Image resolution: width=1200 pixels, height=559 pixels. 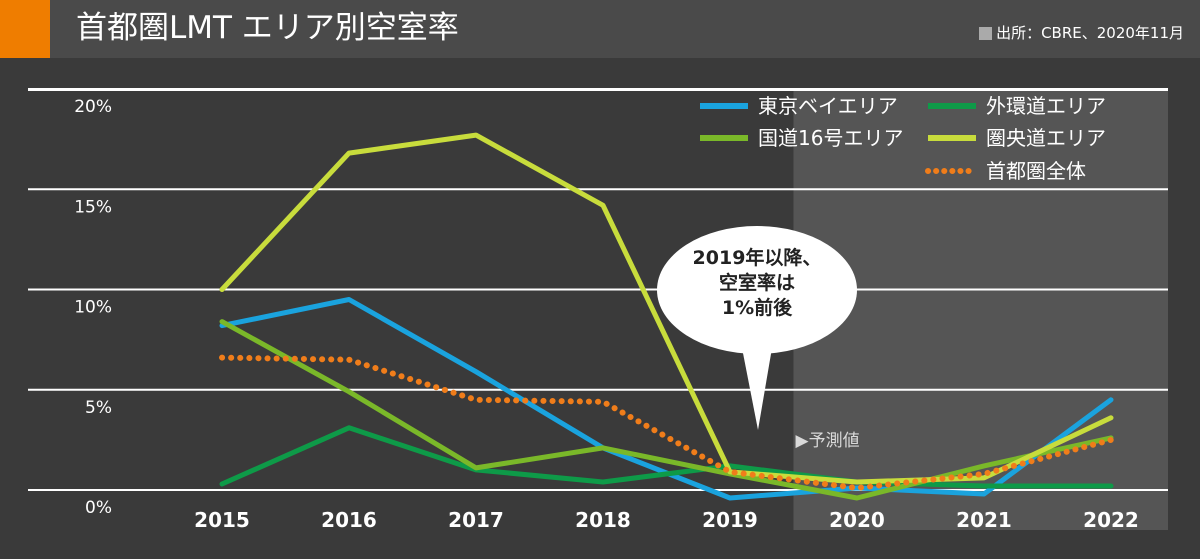 What do you see at coordinates (1046, 106) in the screenshot?
I see `legend-label: 外環道エリア` at bounding box center [1046, 106].